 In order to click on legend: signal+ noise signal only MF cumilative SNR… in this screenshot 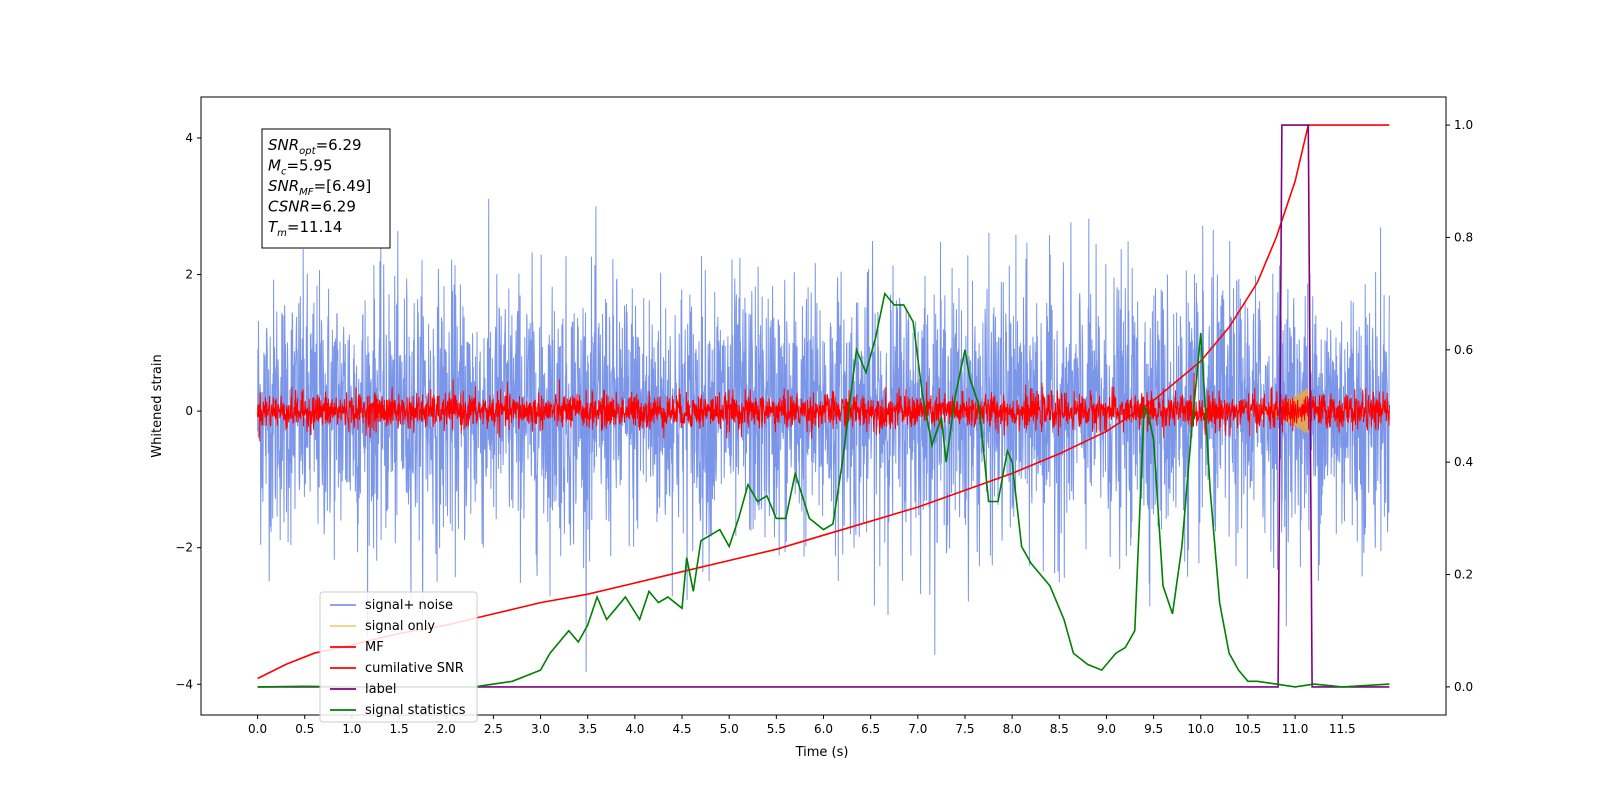, I will do `click(398, 657)`.